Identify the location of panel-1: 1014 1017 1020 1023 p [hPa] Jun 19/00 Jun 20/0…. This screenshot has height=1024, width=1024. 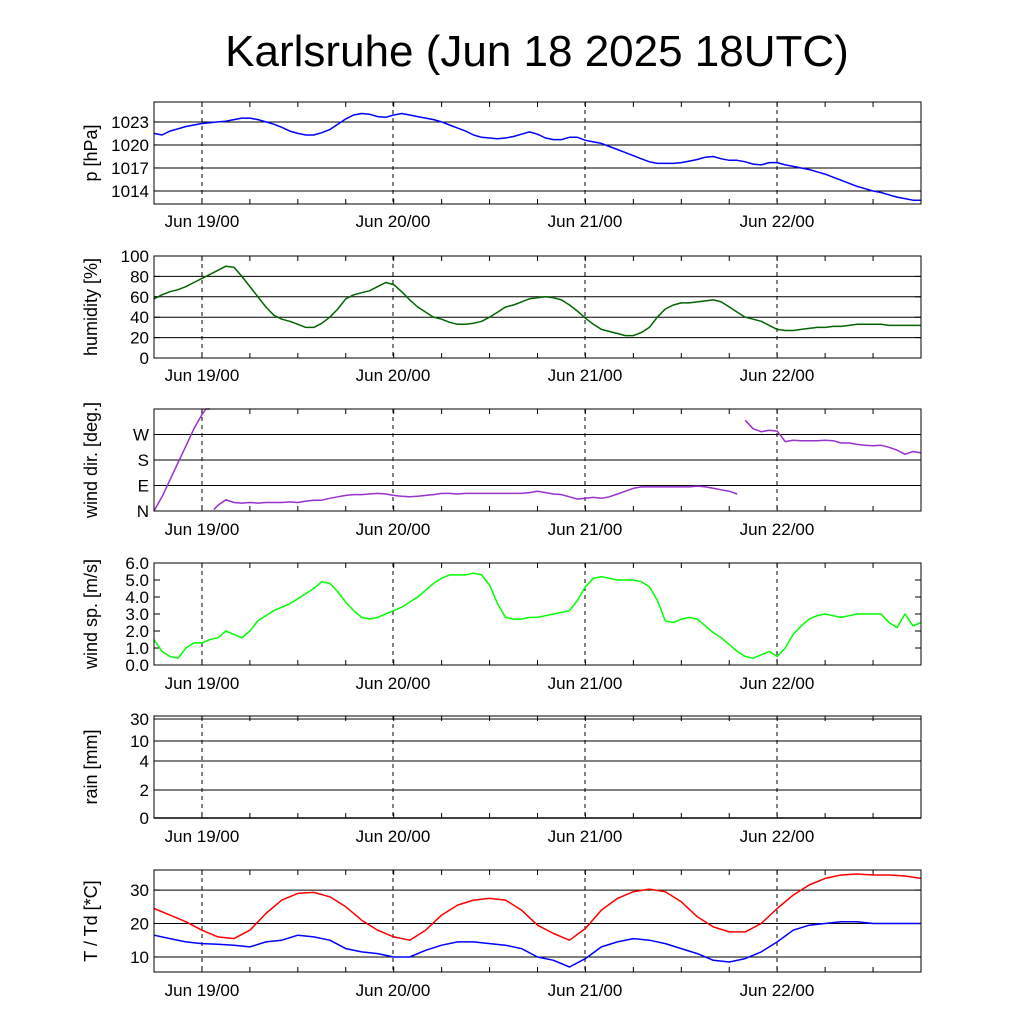
(501, 166).